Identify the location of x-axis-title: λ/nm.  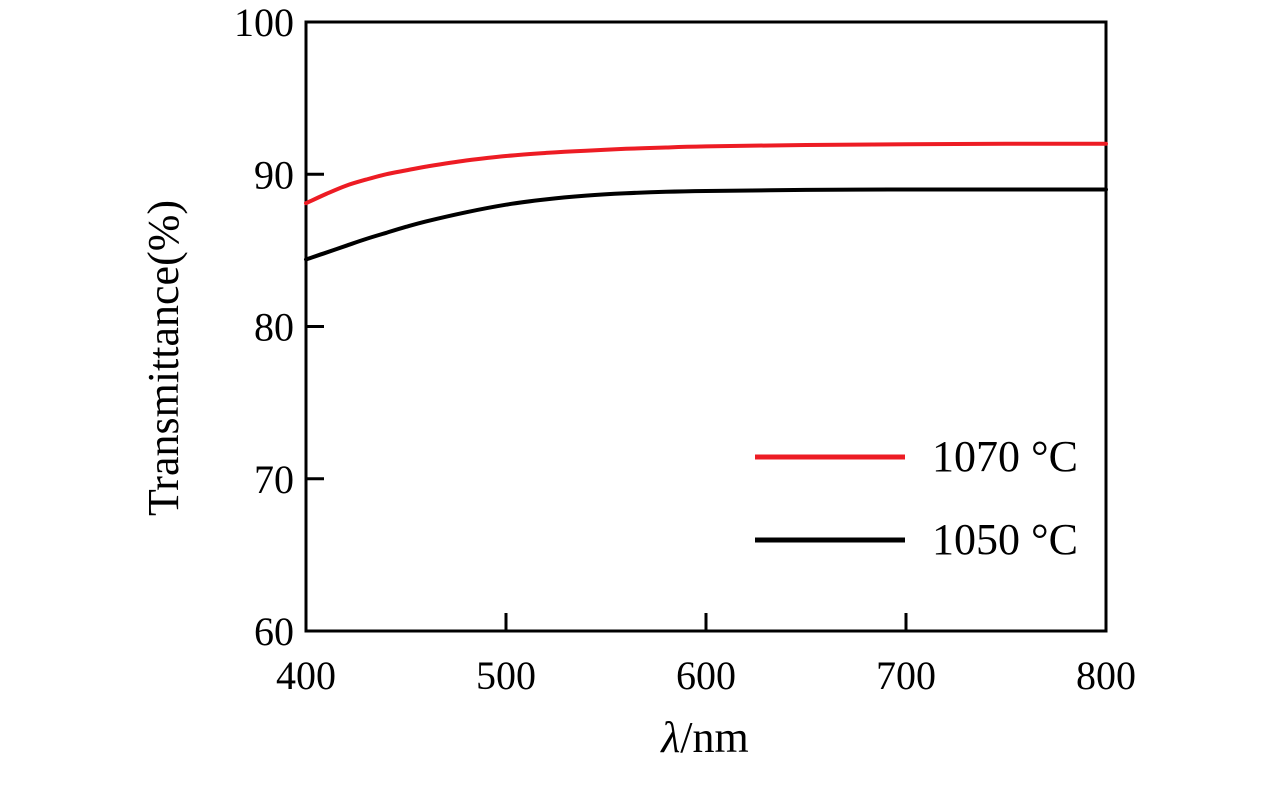
(704, 737).